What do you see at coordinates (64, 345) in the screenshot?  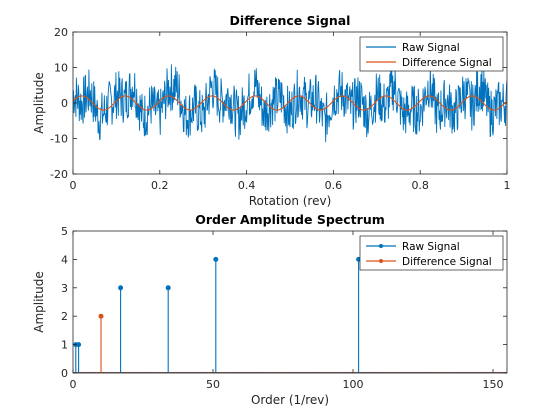 I see `y-tick-label: 1` at bounding box center [64, 345].